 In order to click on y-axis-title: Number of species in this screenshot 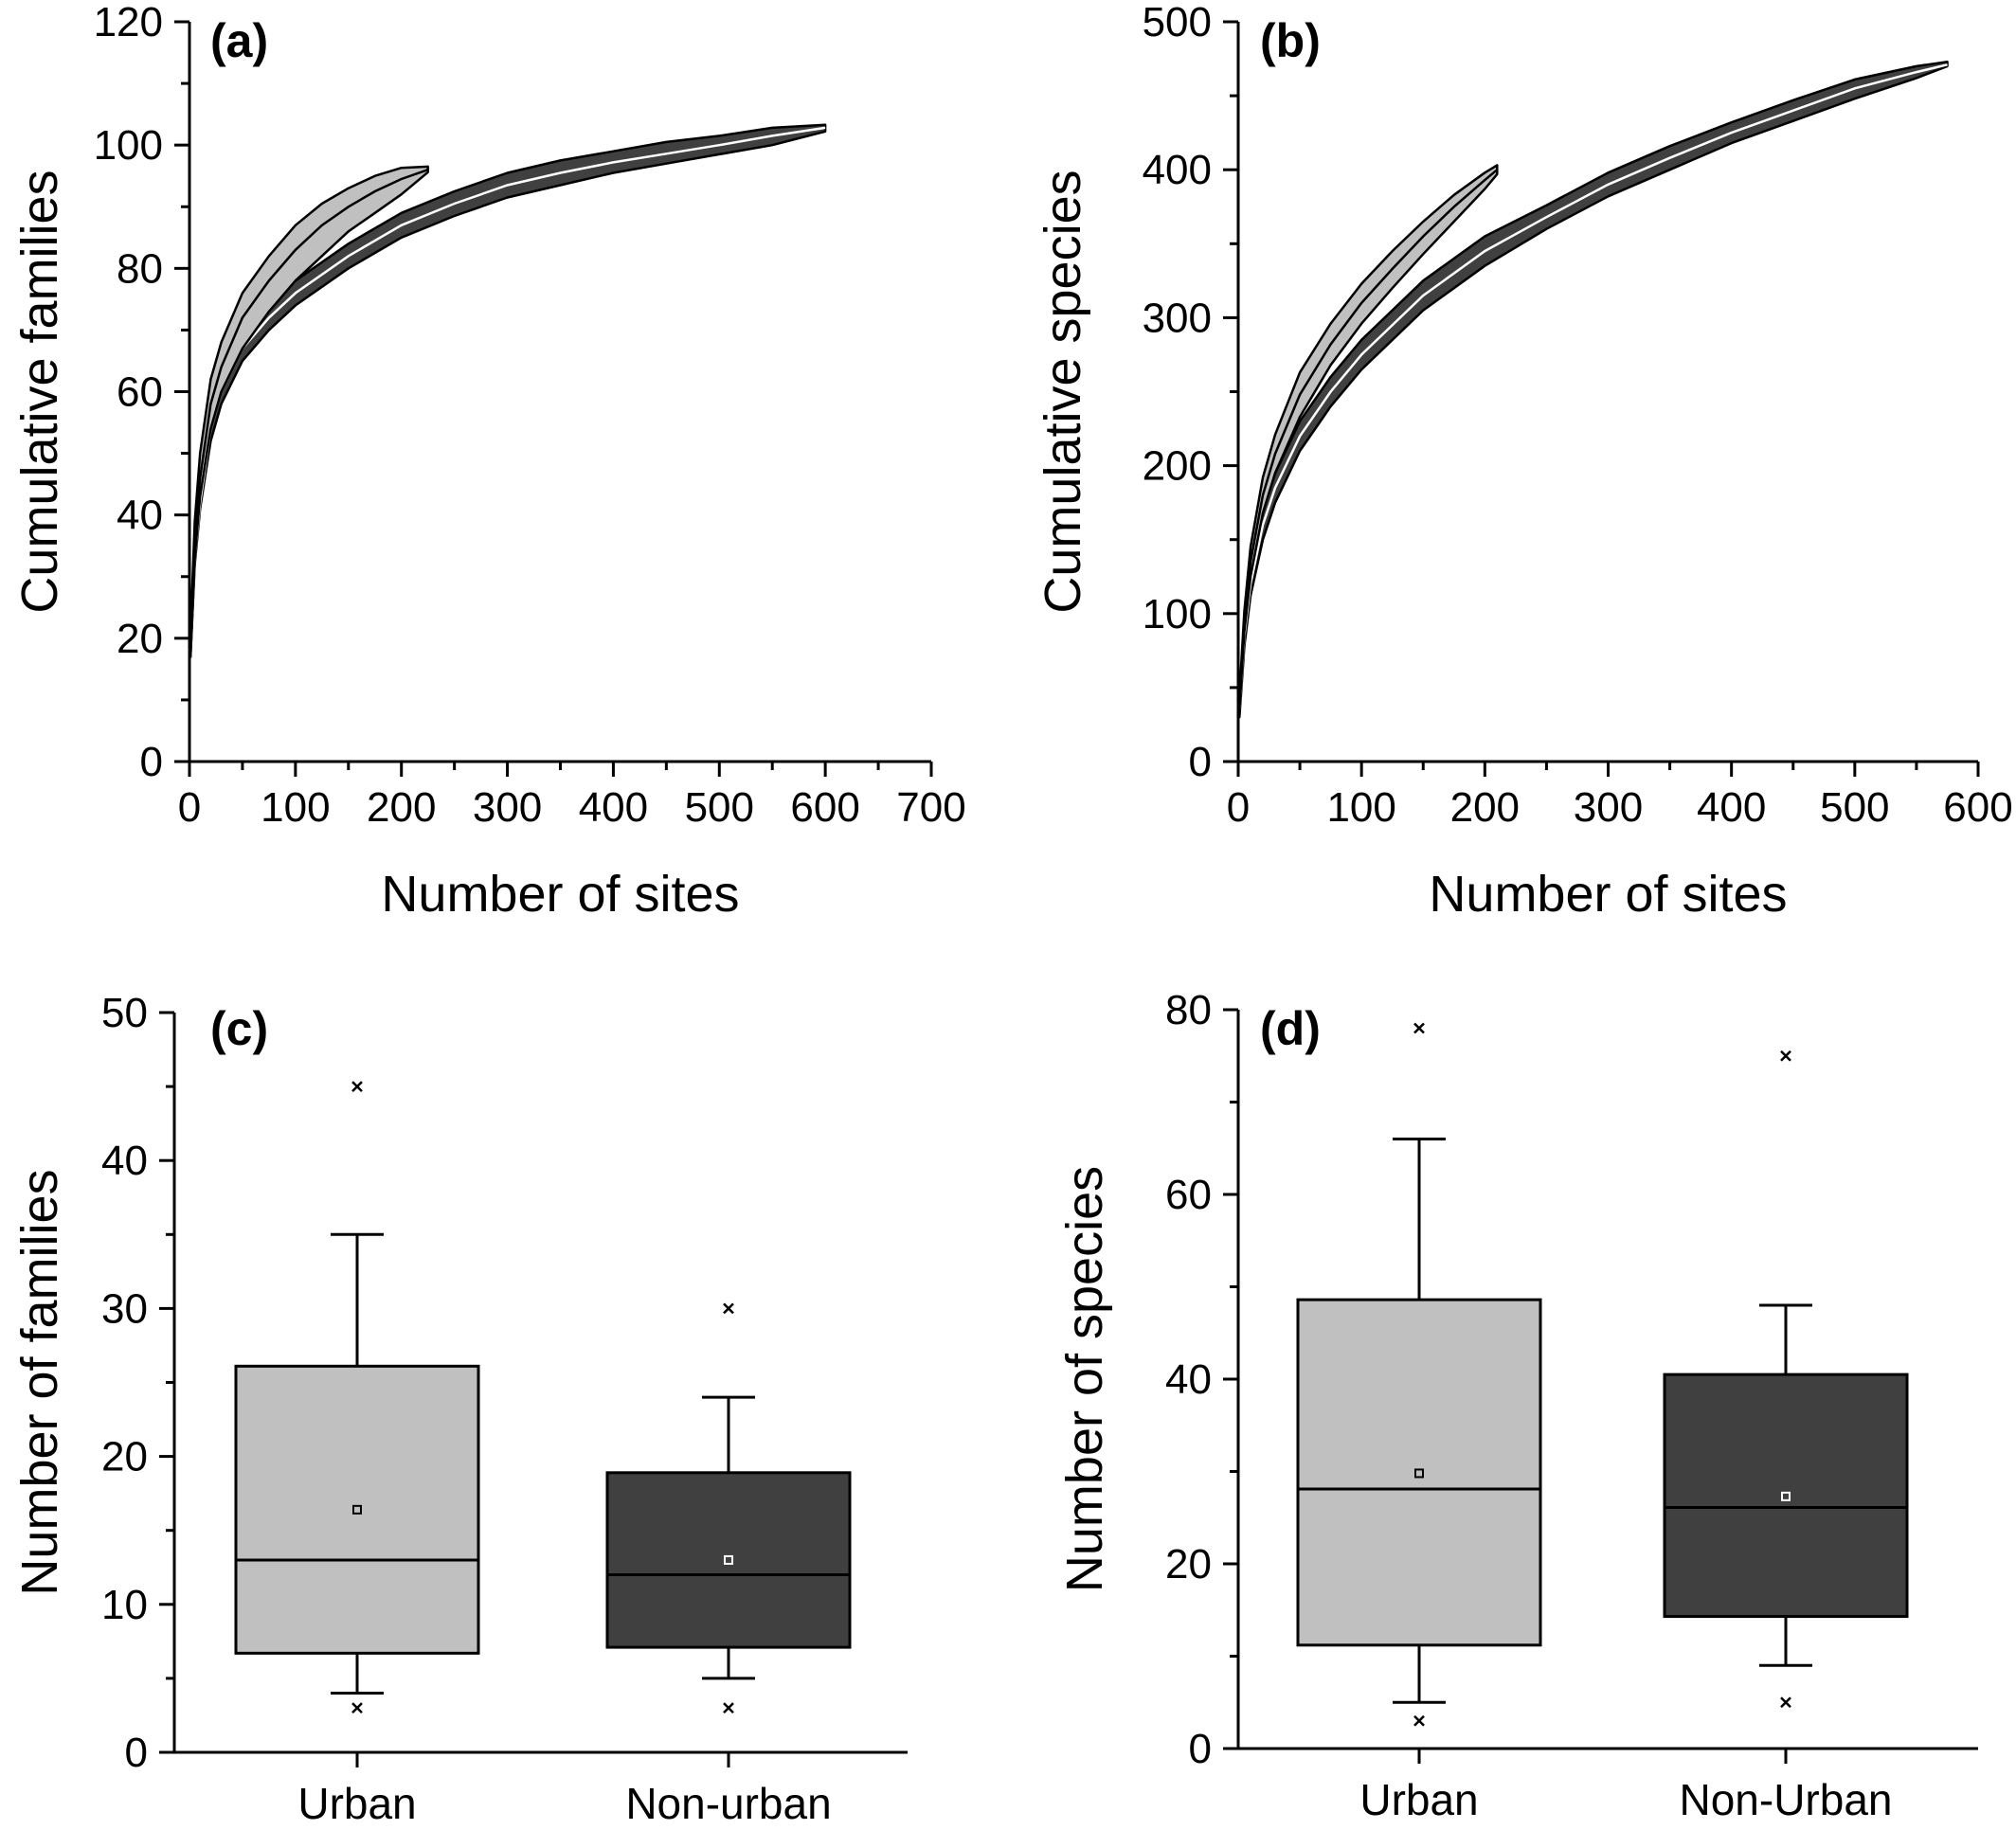, I will do `click(1084, 1379)`.